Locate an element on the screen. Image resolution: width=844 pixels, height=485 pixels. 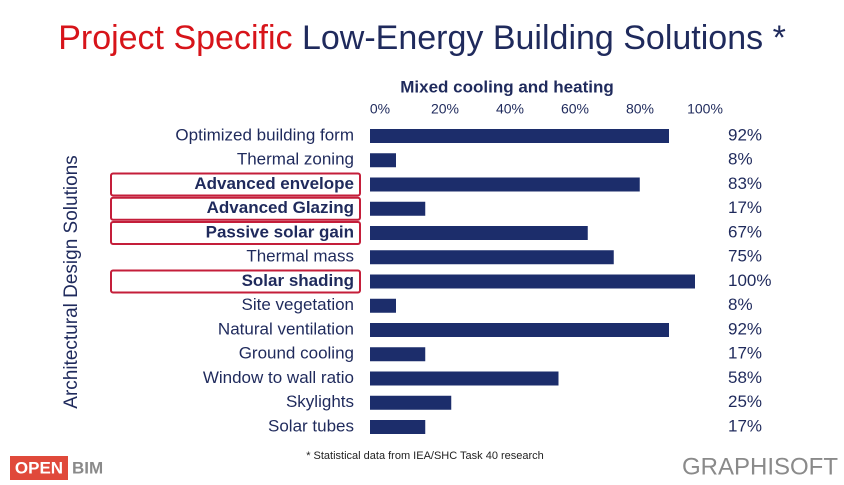
title-main: Low-Energy Building Solutions * is located at coordinates (544, 38).